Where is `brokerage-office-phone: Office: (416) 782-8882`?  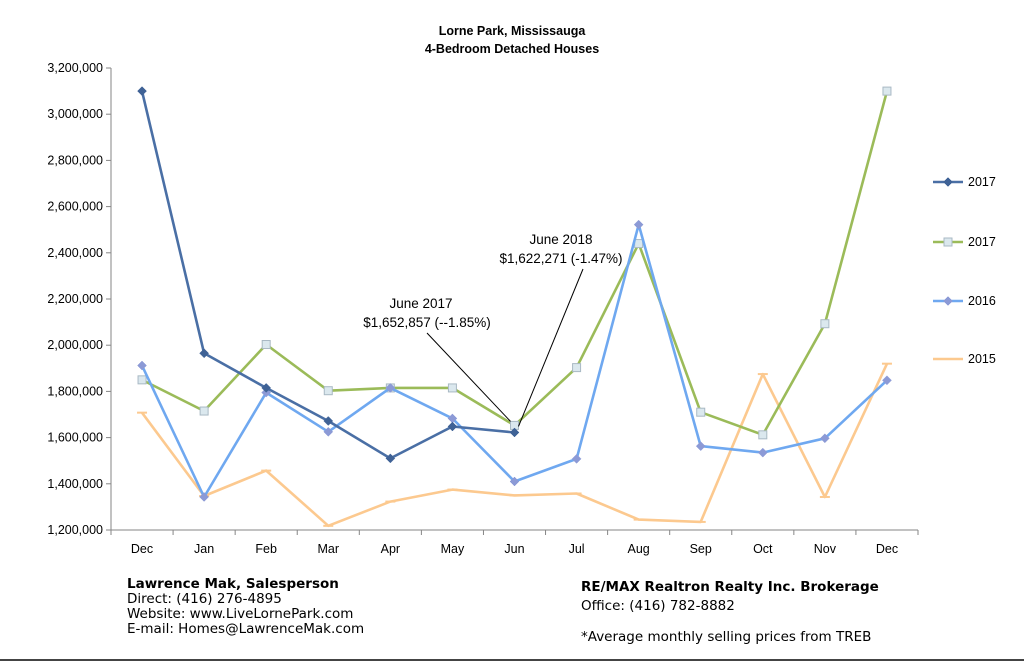
brokerage-office-phone: Office: (416) 782-8882 is located at coordinates (658, 606).